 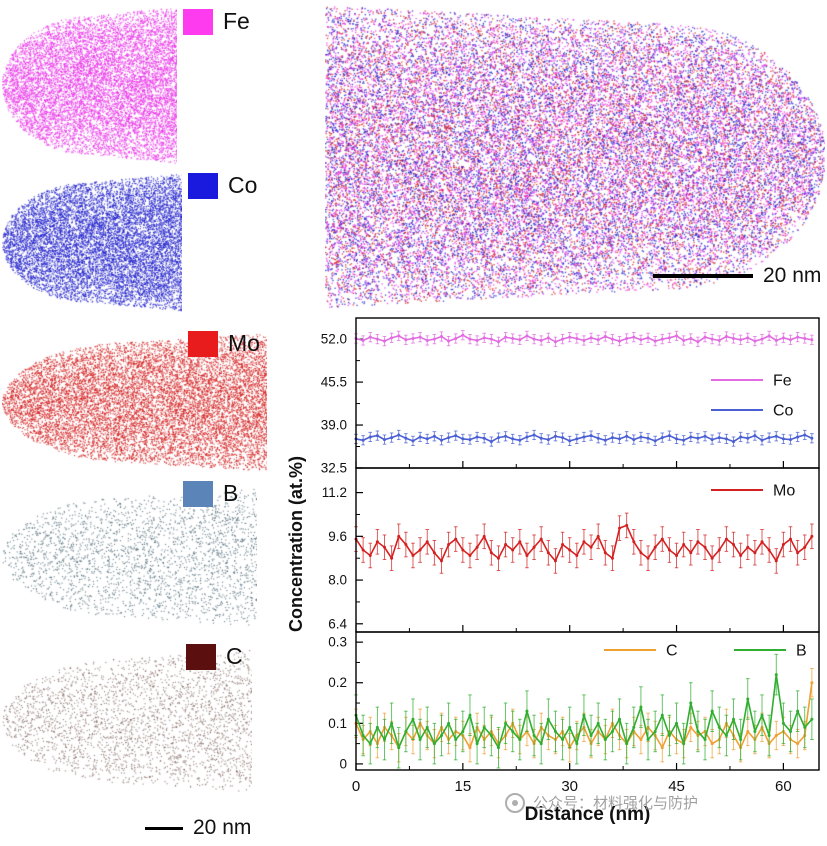 I want to click on b-map-legend: B, so click(x=210, y=493).